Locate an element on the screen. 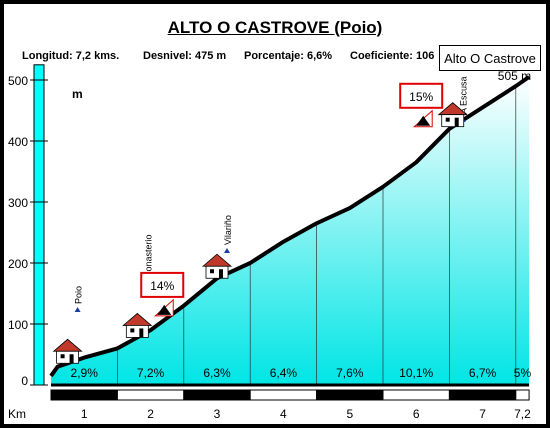  segment-gradient-label: 5% is located at coordinates (523, 373).